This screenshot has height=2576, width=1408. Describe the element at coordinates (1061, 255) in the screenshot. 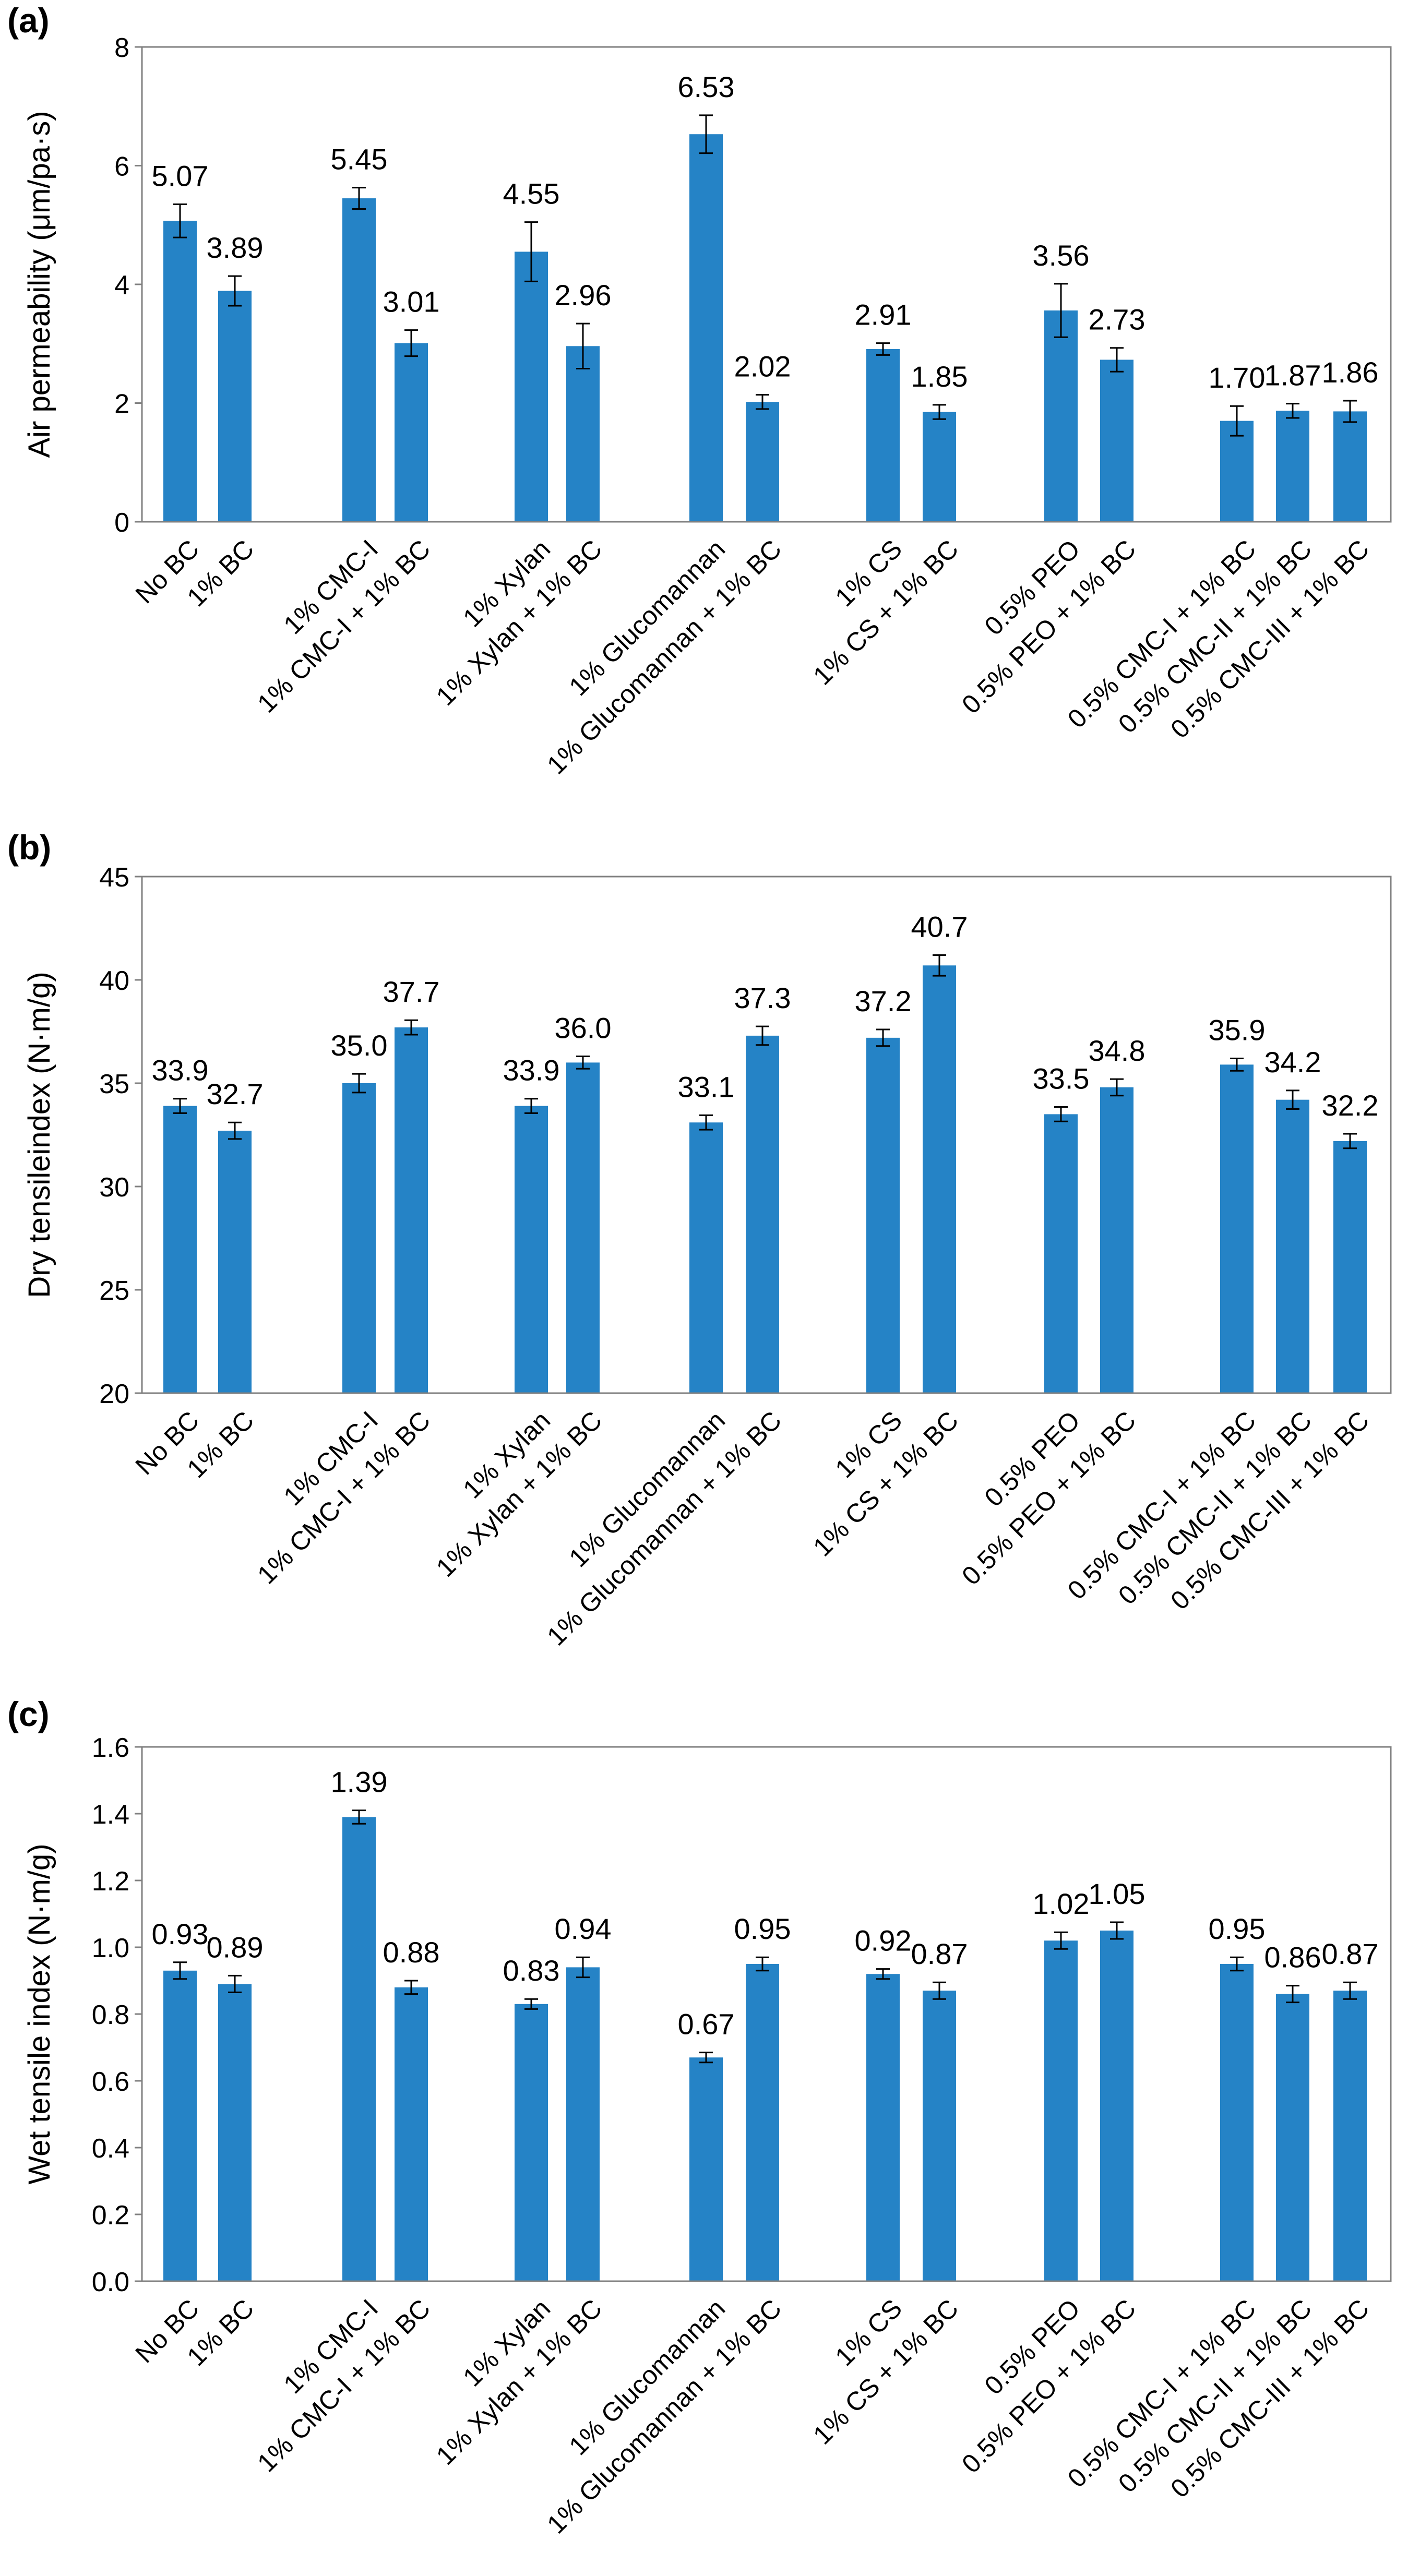

I see `data-label: 3.56` at that location.